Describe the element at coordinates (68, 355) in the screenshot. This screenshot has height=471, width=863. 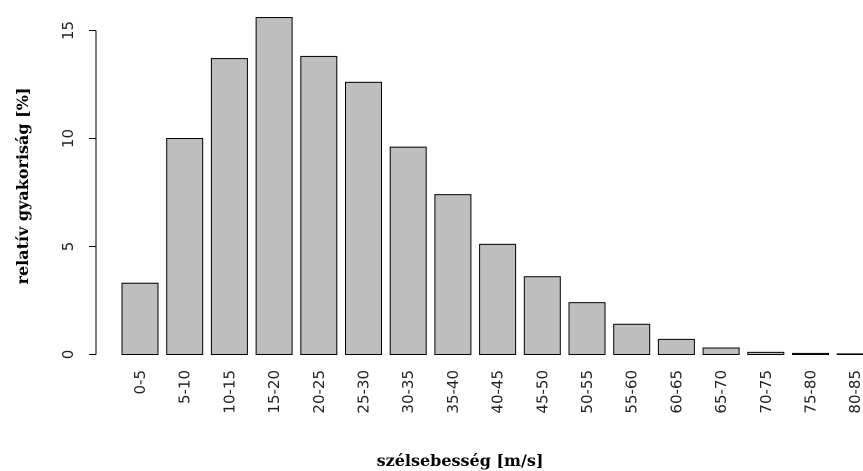
I see `y-tick-label-0: 0` at that location.